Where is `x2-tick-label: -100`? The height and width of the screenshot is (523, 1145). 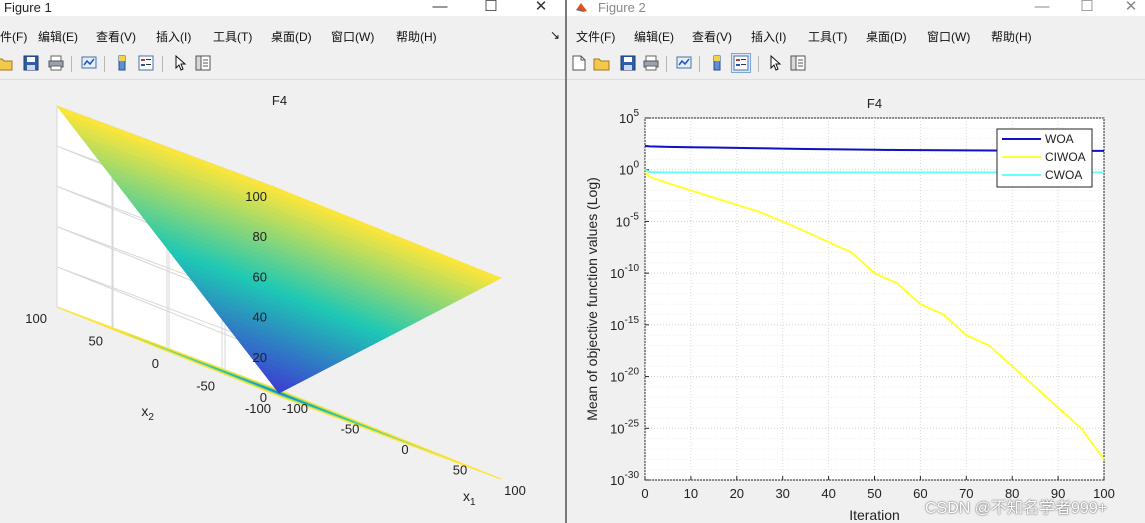 x2-tick-label: -100 is located at coordinates (258, 408).